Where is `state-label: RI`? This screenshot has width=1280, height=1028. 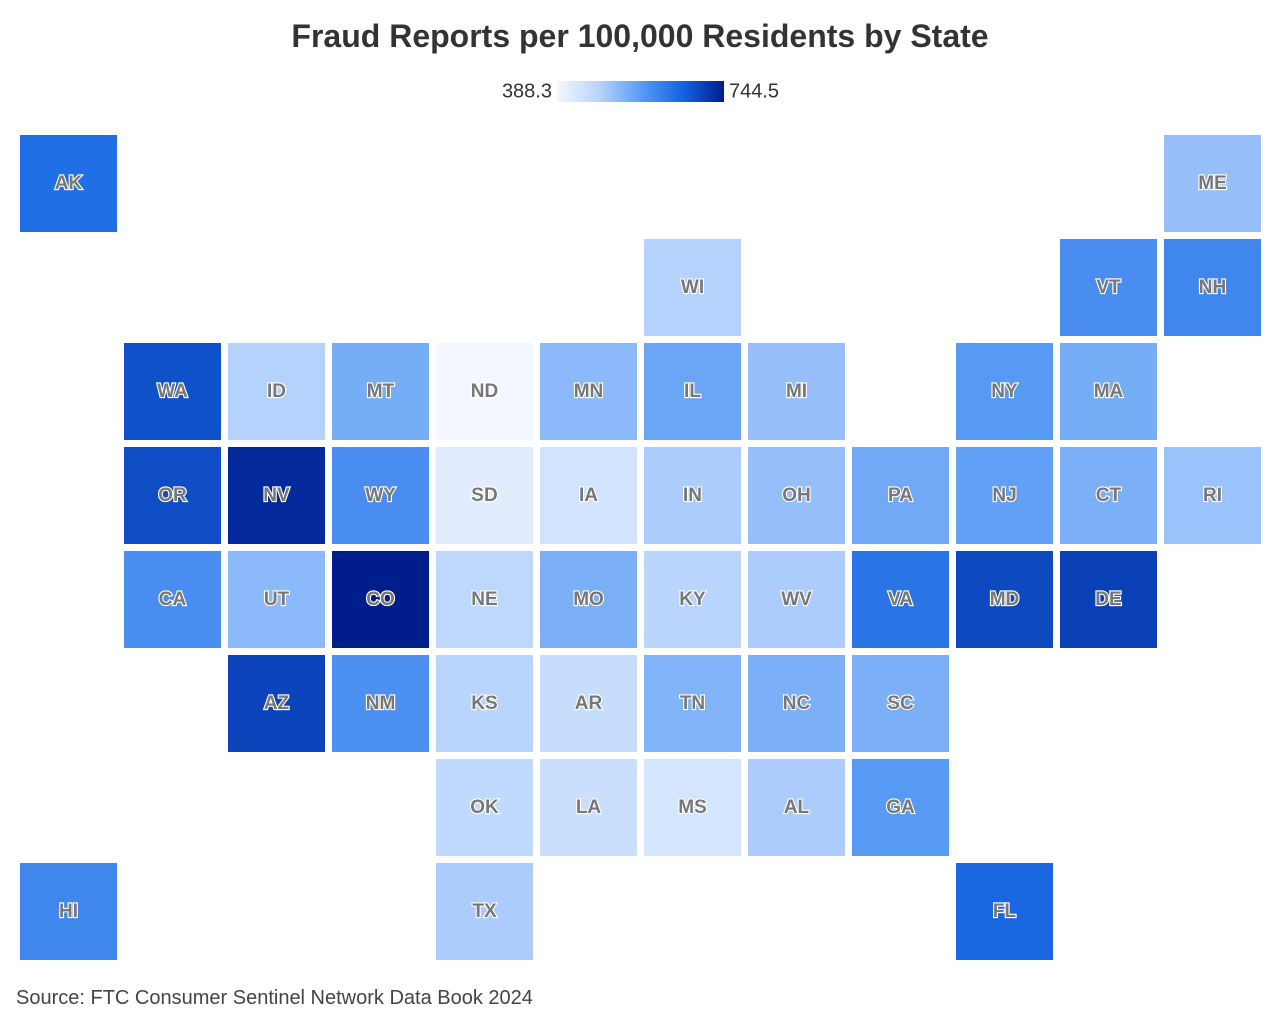 state-label: RI is located at coordinates (1212, 495).